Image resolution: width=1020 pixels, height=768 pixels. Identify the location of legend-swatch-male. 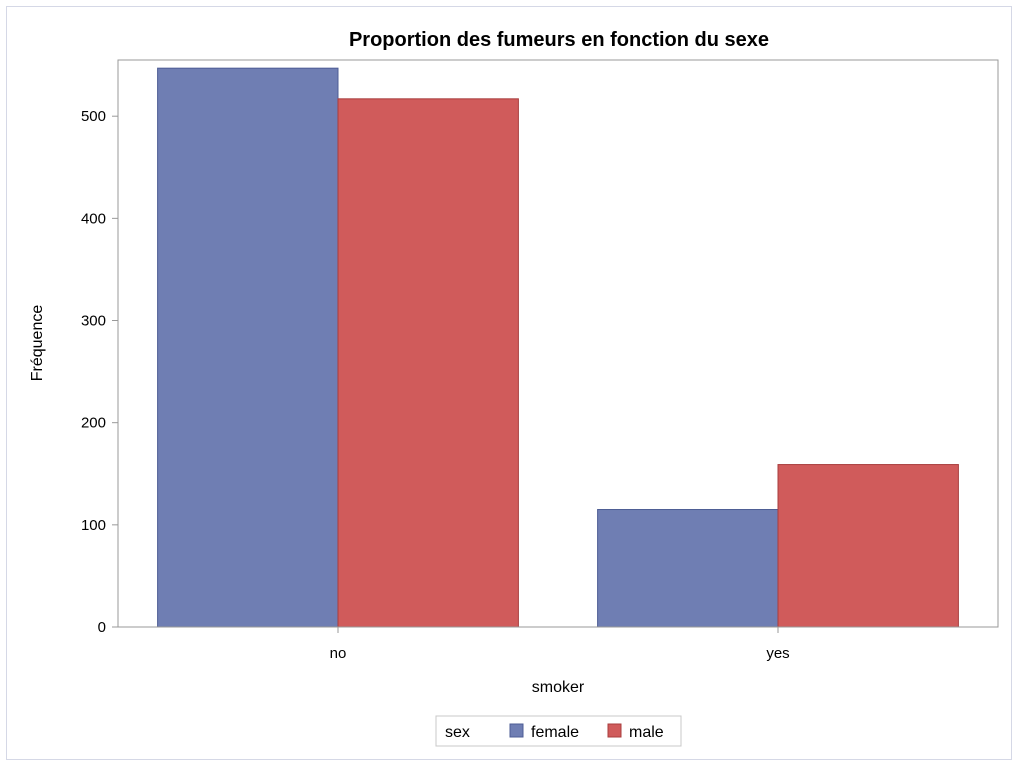
(614, 730).